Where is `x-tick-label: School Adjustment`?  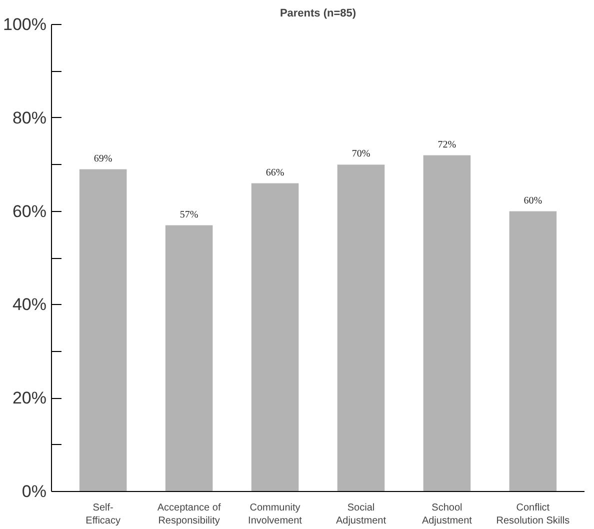
x-tick-label: School Adjustment is located at coordinates (447, 514).